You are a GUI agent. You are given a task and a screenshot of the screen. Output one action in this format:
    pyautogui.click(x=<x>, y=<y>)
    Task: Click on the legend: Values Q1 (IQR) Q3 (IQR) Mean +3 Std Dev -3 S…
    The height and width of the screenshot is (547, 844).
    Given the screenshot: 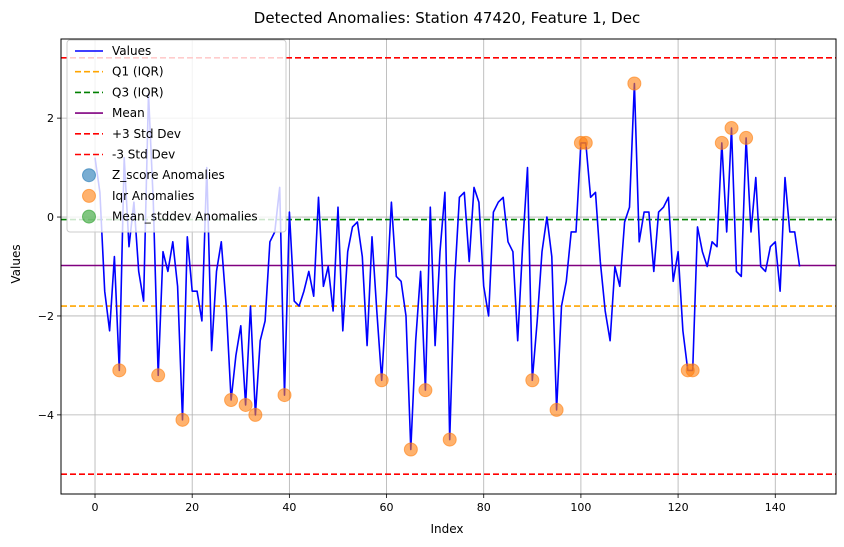 What is the action you would take?
    pyautogui.click(x=176, y=136)
    